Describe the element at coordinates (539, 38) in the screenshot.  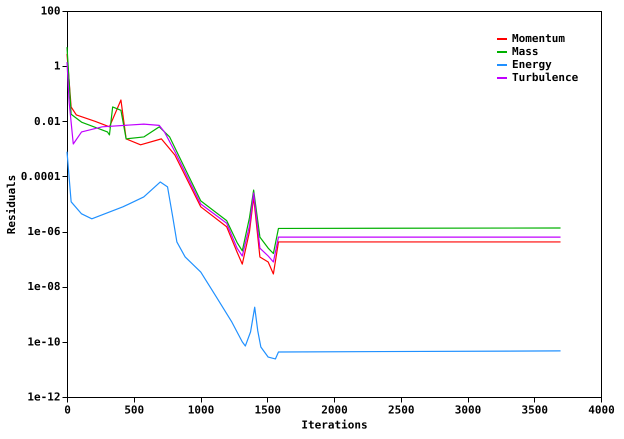
I see `legend-label: Momentum` at that location.